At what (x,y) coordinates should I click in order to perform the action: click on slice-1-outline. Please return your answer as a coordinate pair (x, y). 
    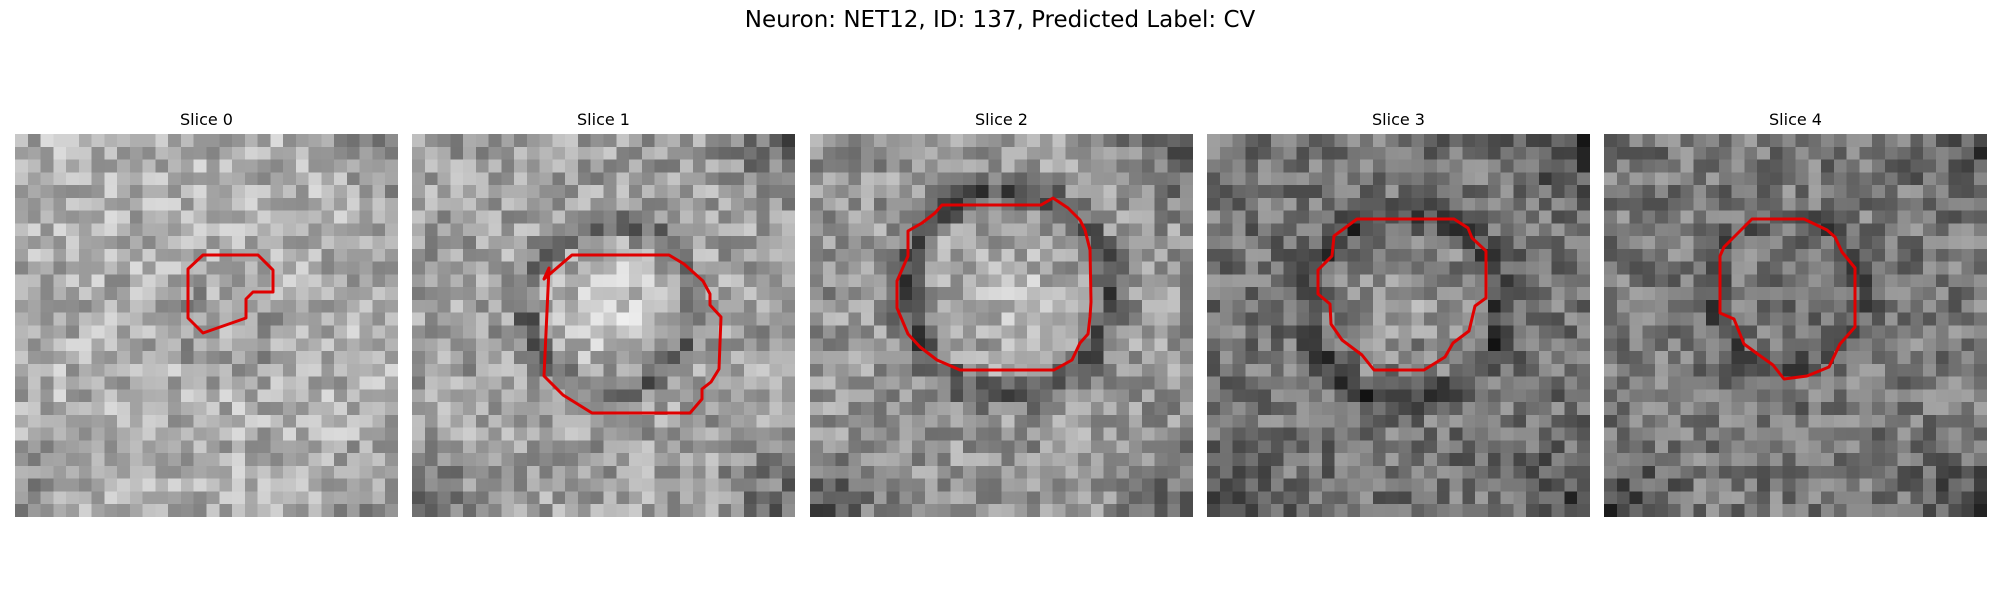
    Looking at the image, I should click on (632, 334).